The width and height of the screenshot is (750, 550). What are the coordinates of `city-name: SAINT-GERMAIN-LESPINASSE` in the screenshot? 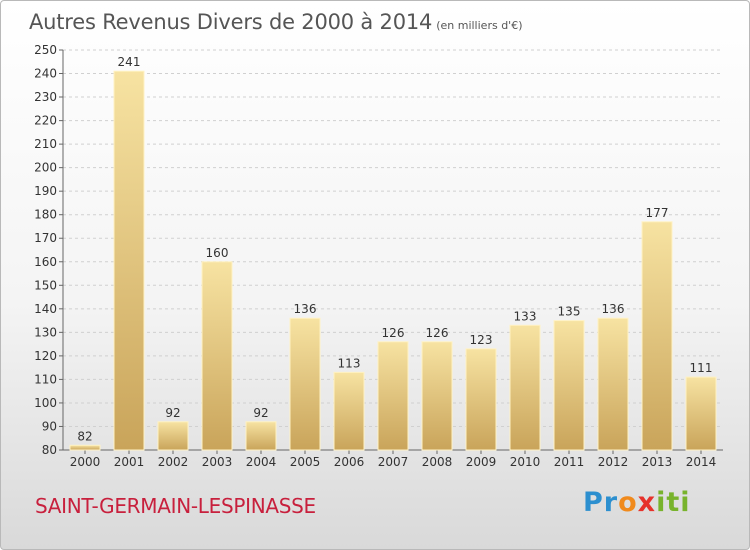 It's located at (175, 506).